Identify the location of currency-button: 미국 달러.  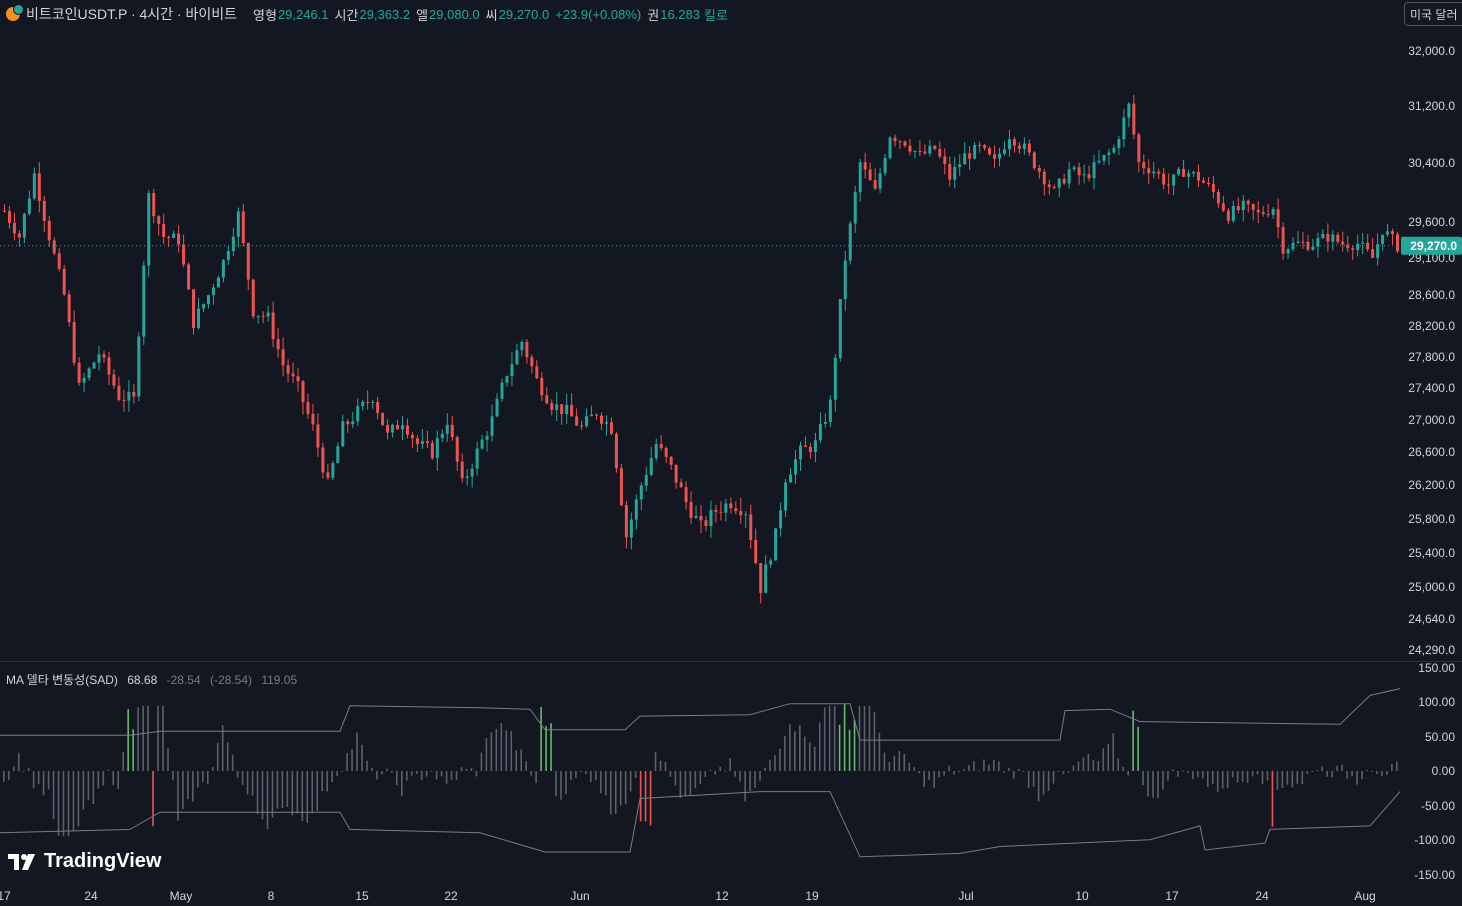
(1433, 14).